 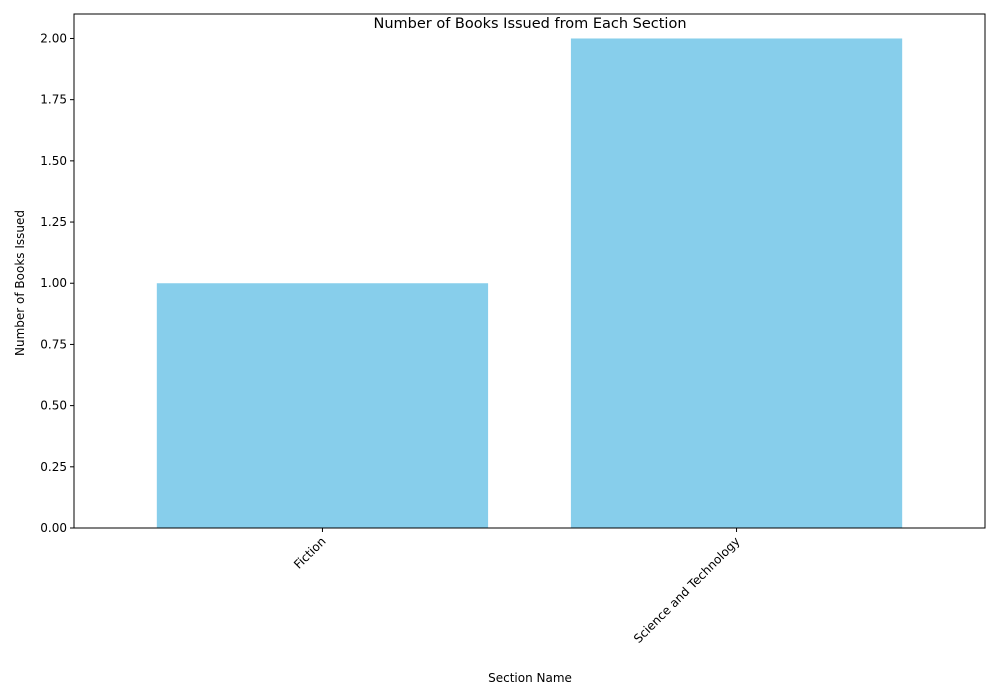 I want to click on x-axis-label: Section Name, so click(x=530, y=678).